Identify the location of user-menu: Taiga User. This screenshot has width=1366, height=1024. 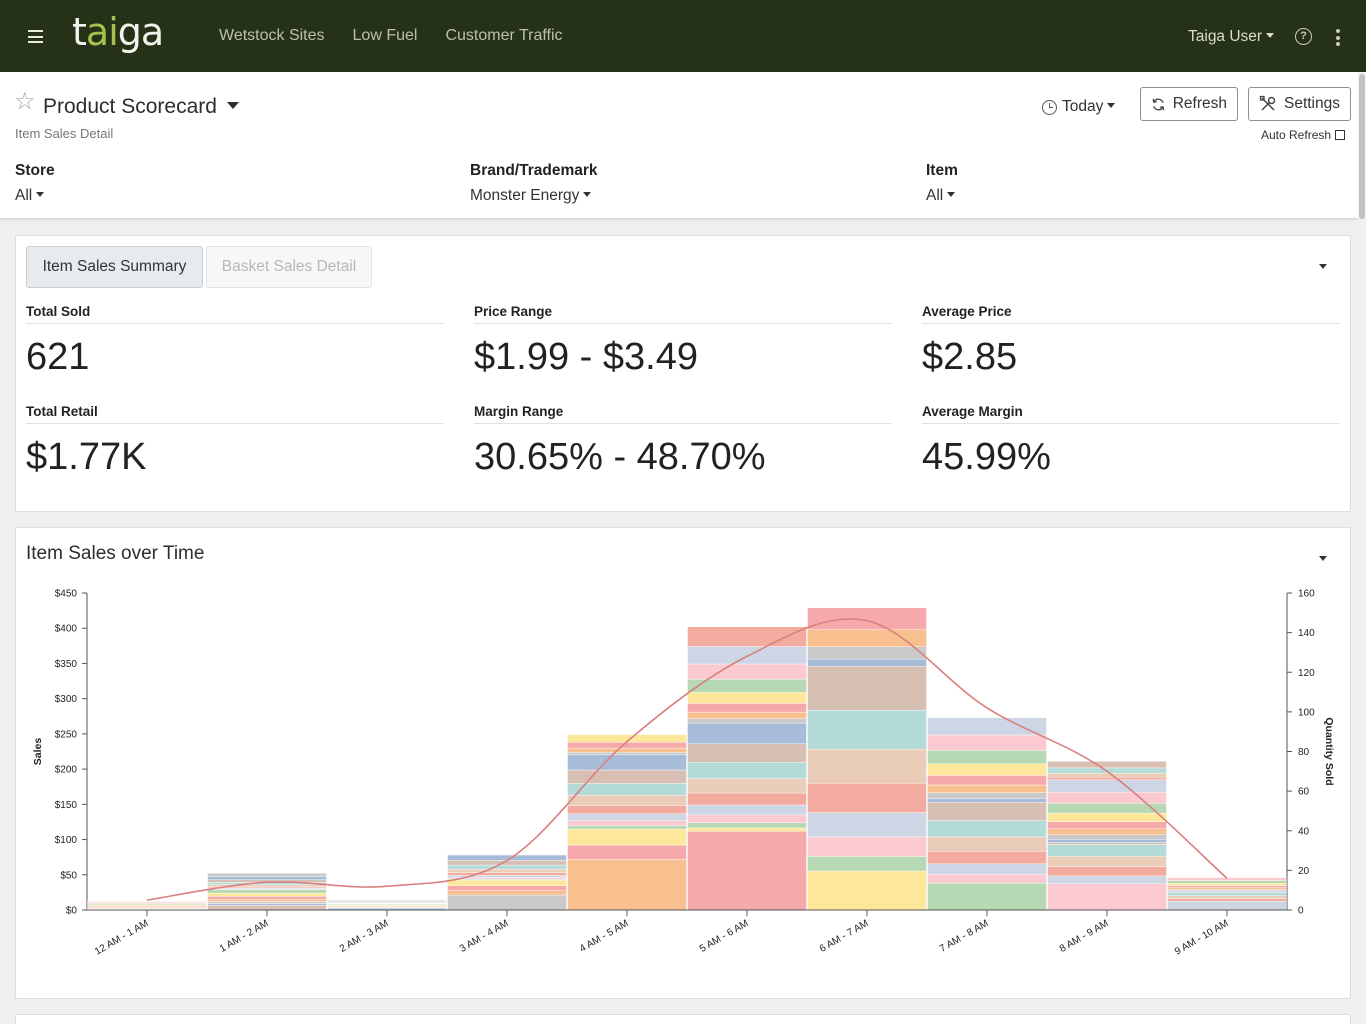
(1231, 37).